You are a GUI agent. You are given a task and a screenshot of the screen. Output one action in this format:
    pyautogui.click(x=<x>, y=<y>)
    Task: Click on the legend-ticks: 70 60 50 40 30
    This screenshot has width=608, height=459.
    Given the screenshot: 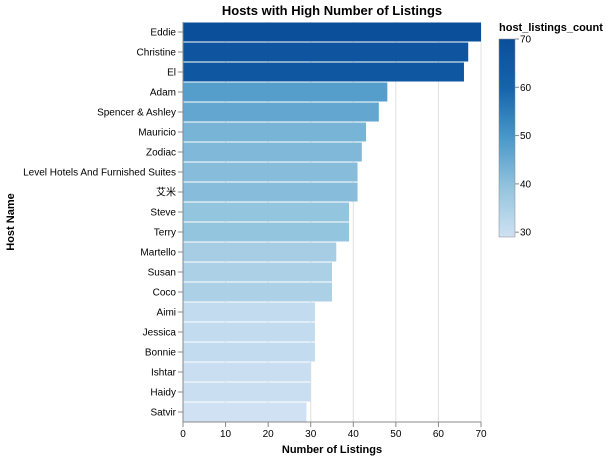 What is the action you would take?
    pyautogui.click(x=523, y=137)
    